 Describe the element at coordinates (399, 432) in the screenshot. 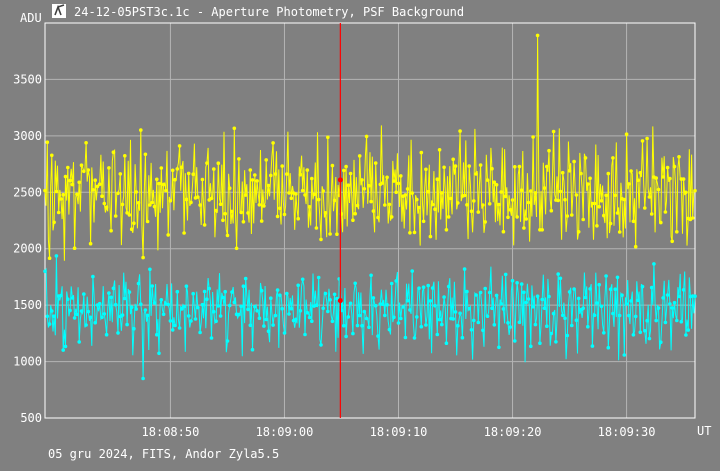

I see `x-tick-label: 18:09:10` at that location.